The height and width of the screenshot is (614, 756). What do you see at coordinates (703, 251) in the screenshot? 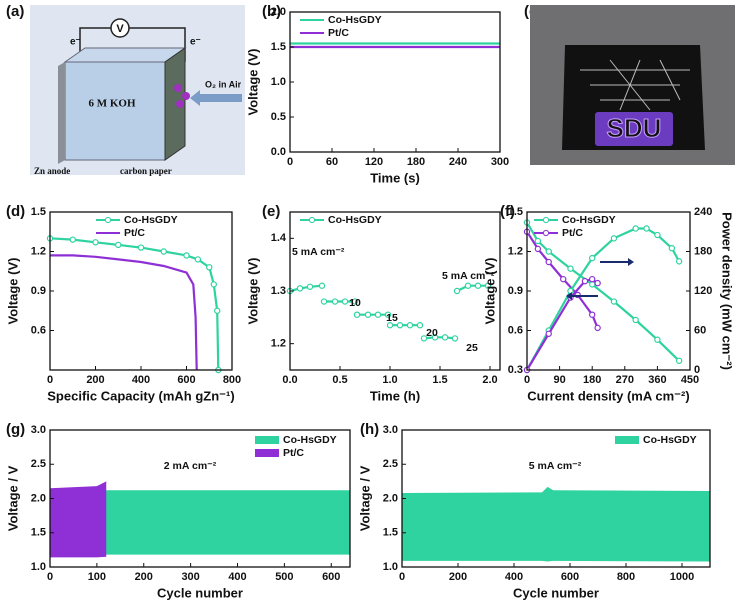
I see `y2-tick-label: 180` at bounding box center [703, 251].